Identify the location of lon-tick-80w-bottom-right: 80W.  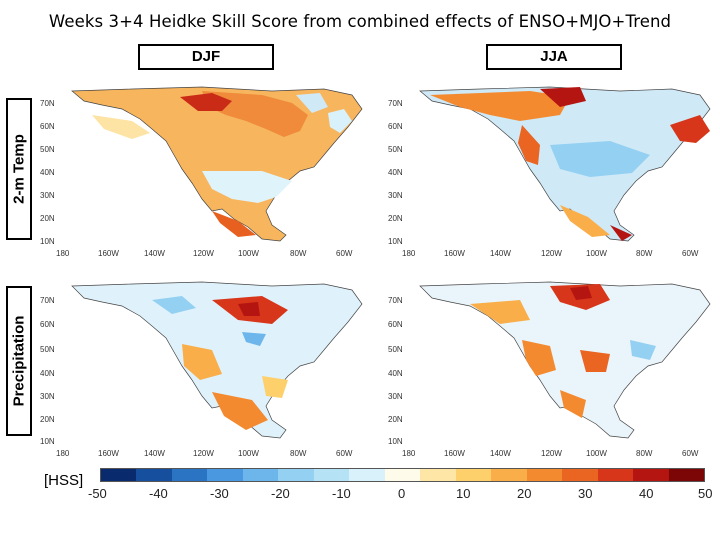
(644, 453).